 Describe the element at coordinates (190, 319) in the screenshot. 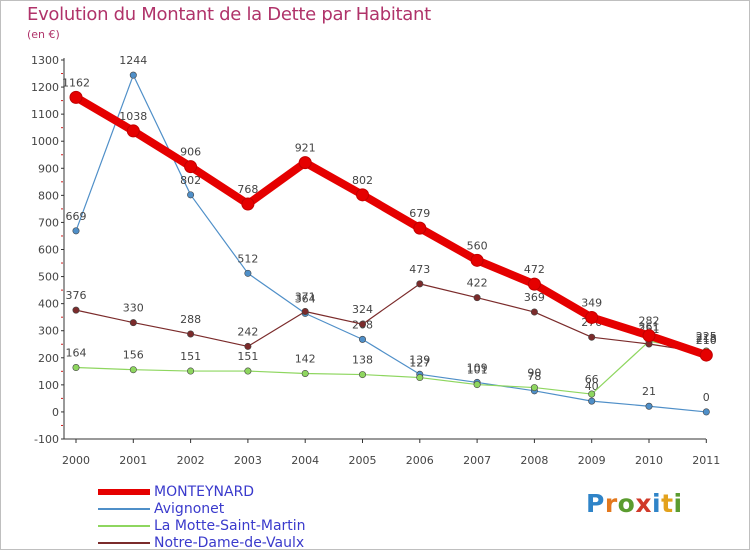

I see `data-label-notre-dame-de-vaulx: 288` at that location.